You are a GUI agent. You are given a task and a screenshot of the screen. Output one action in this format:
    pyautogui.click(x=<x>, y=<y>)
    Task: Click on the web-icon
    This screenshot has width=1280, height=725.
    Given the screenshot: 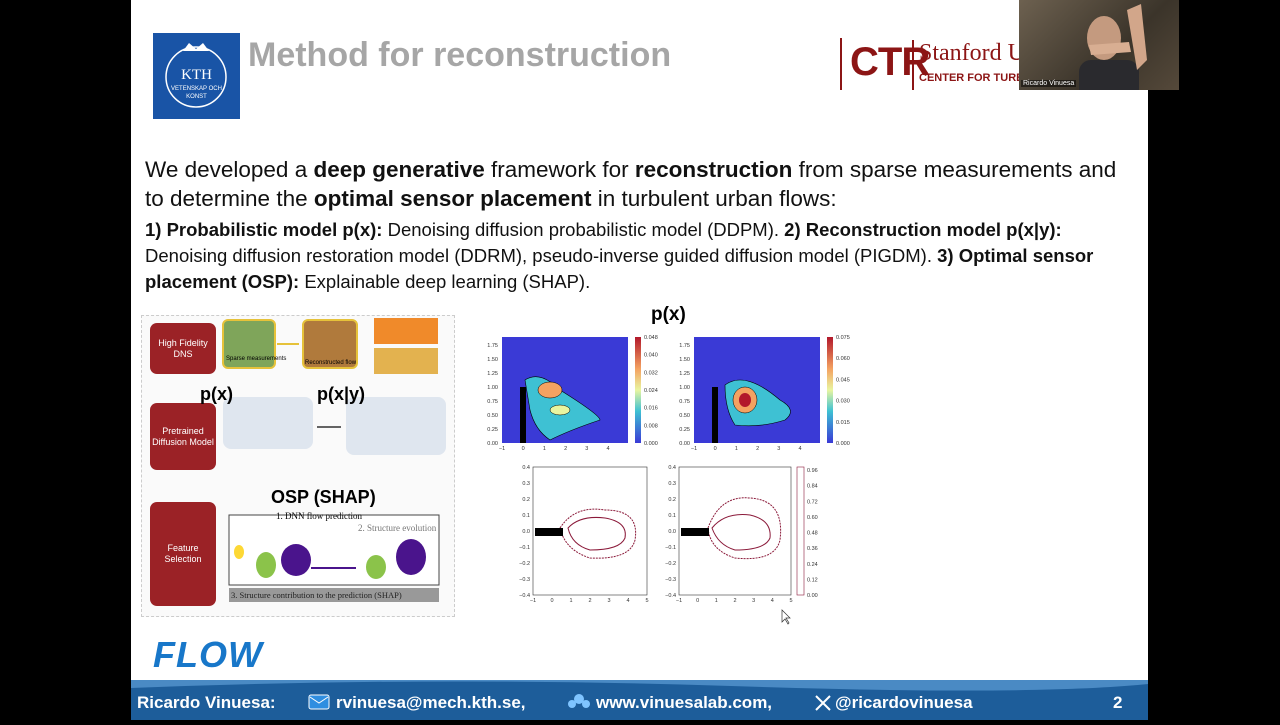 What is the action you would take?
    pyautogui.click(x=579, y=701)
    